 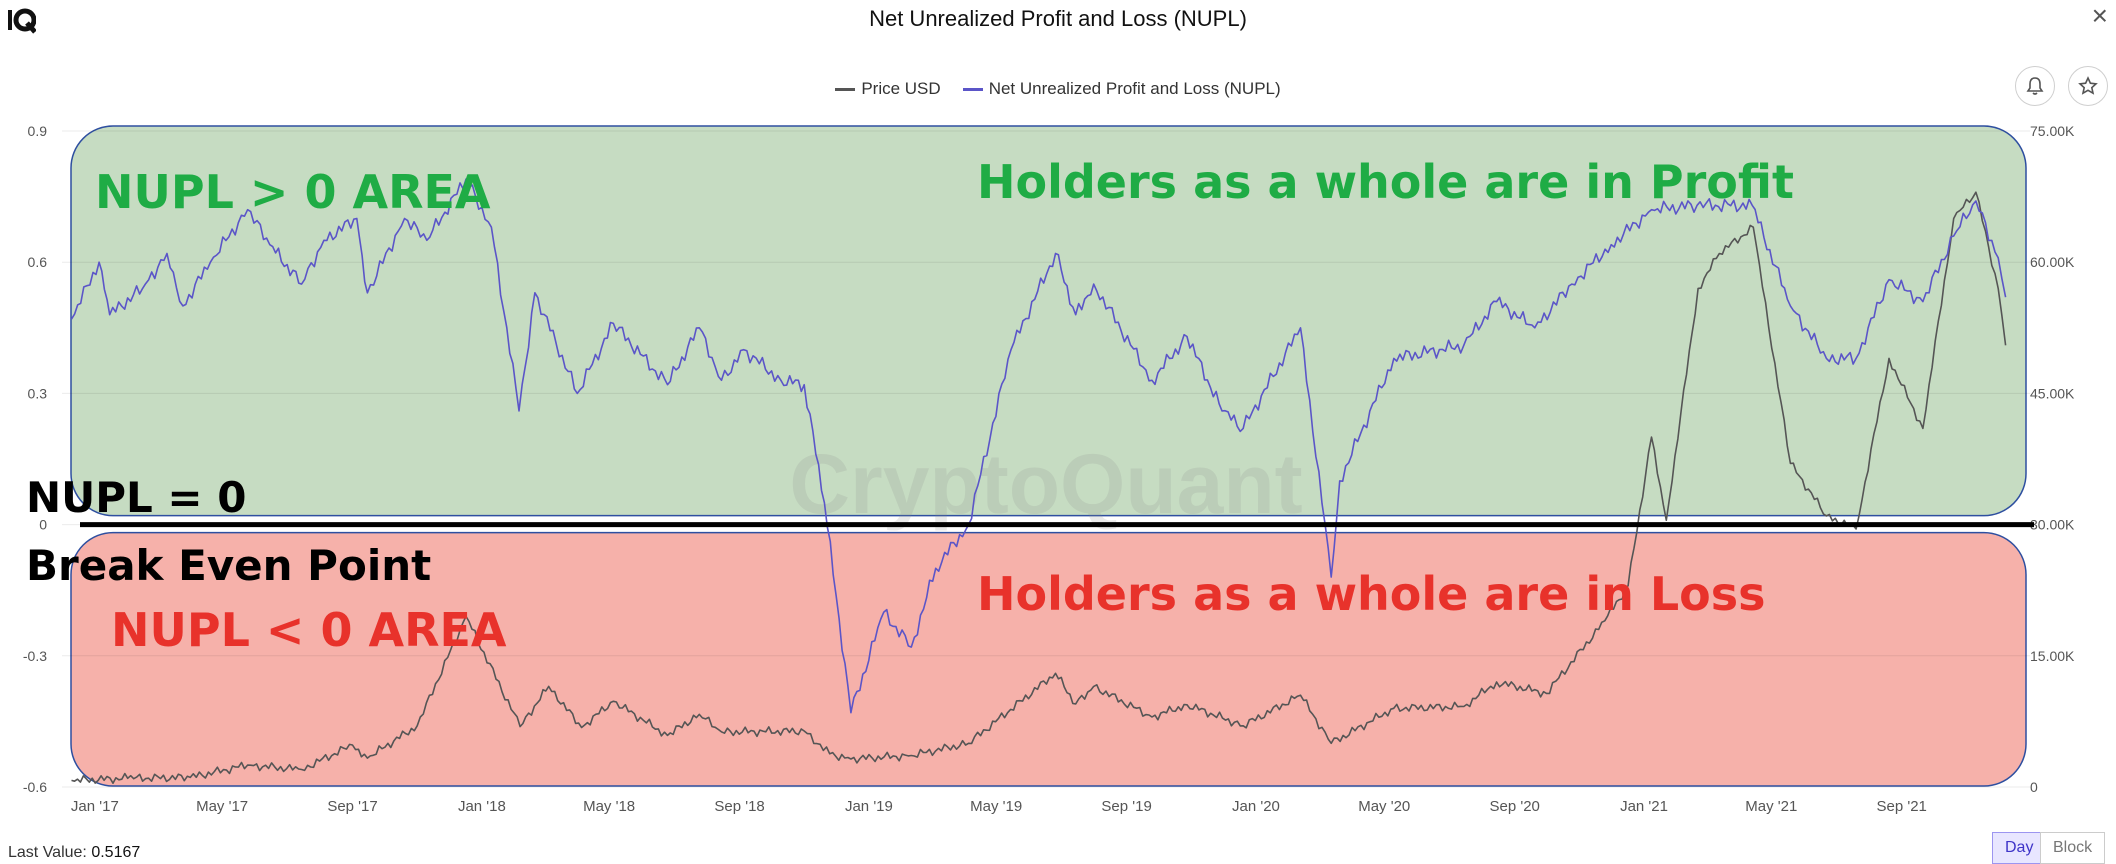 I want to click on loss-caption: Holders as a whole are in Loss, so click(x=1371, y=594).